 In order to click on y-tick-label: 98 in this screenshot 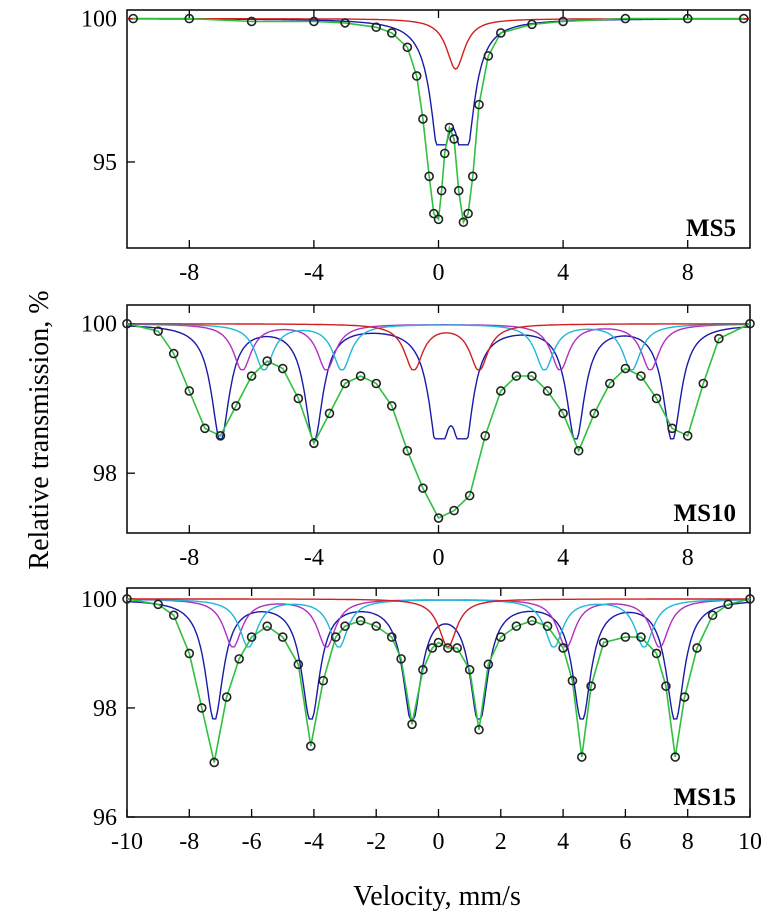, I will do `click(105, 474)`.